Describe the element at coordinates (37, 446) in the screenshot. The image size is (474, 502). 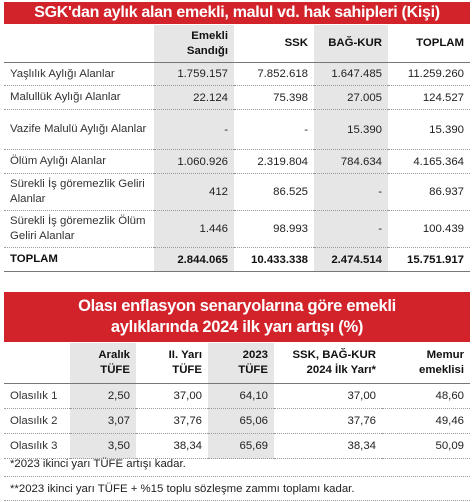
I see `row-label: Olasılık 3` at that location.